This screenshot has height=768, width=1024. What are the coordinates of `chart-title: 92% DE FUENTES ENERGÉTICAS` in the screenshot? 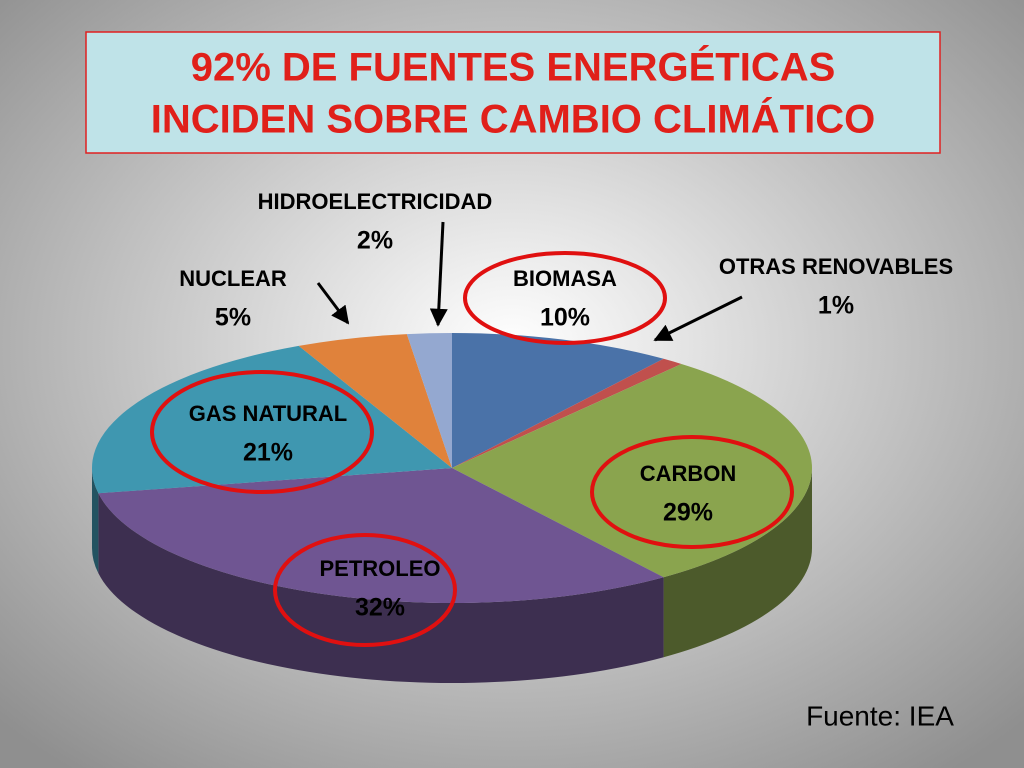 It's located at (513, 67).